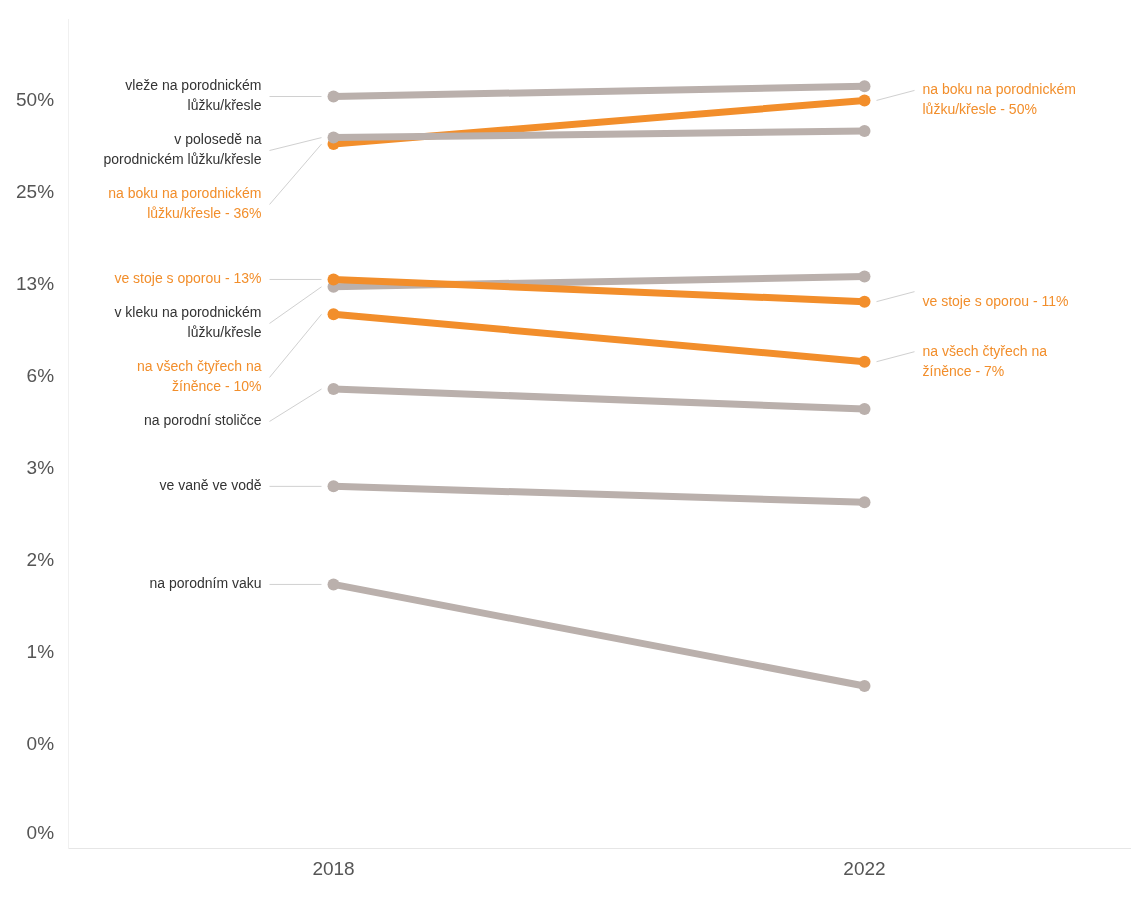 The width and height of the screenshot is (1140, 901). Describe the element at coordinates (188, 322) in the screenshot. I see `text: v kleku na porodnickém lůžku/křesle` at that location.